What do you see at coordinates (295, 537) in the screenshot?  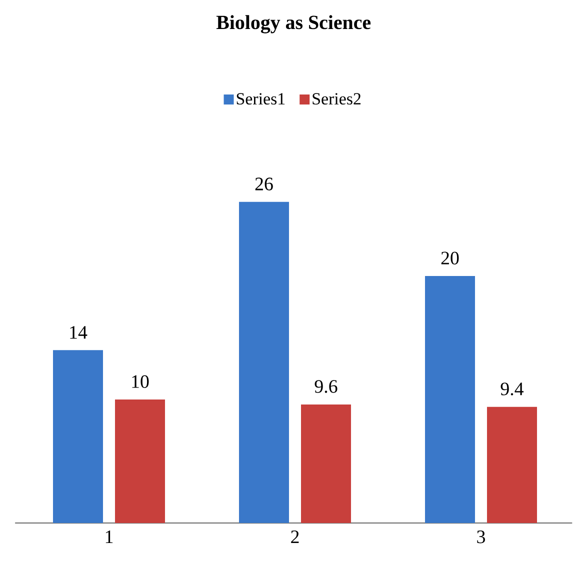 I see `x-tick-label: 2` at bounding box center [295, 537].